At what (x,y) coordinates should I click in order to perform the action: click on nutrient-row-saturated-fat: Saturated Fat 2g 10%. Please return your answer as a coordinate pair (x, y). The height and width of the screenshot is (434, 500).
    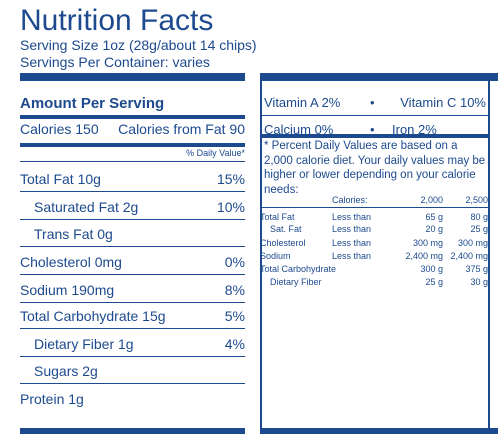
    Looking at the image, I should click on (132, 207).